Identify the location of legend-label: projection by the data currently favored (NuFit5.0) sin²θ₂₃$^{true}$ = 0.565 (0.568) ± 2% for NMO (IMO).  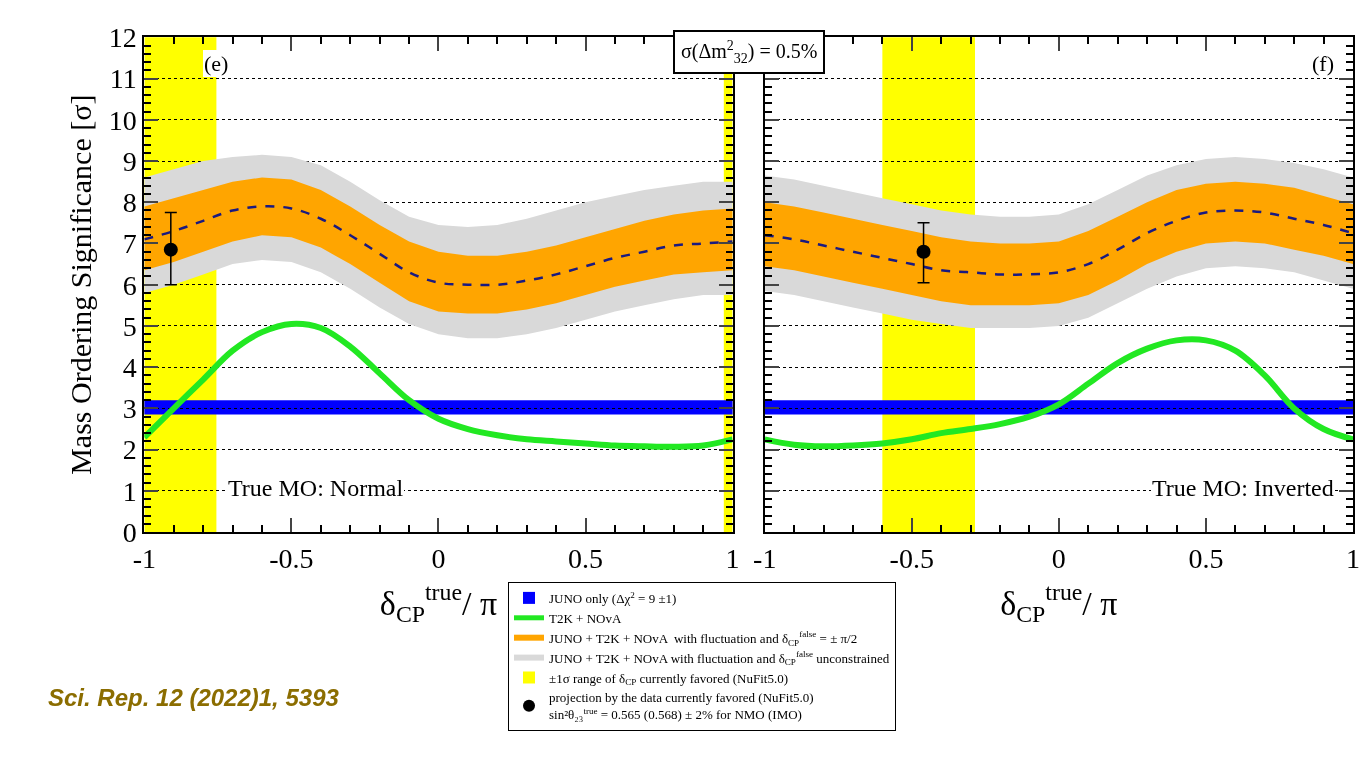
(681, 706).